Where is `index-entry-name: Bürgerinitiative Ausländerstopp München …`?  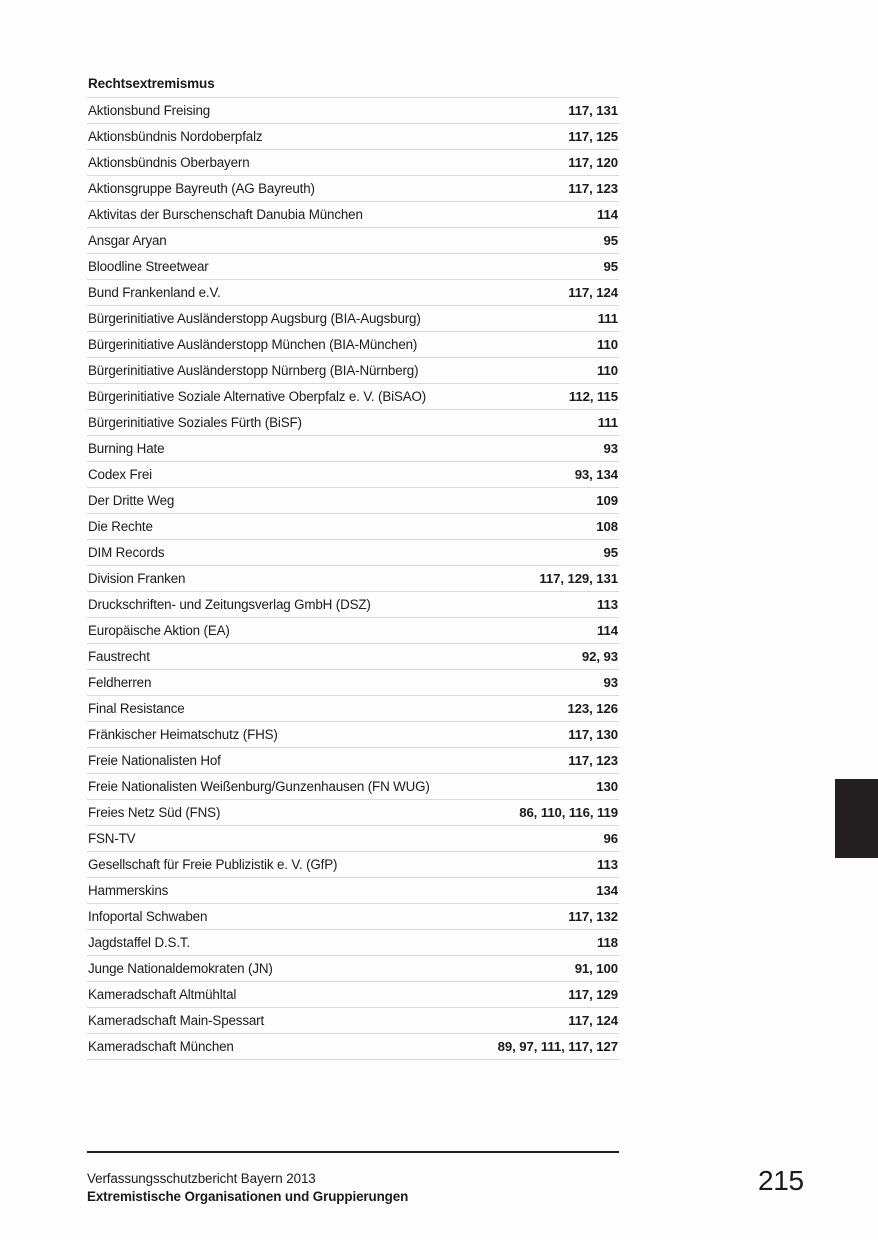 index-entry-name: Bürgerinitiative Ausländerstopp München … is located at coordinates (253, 344).